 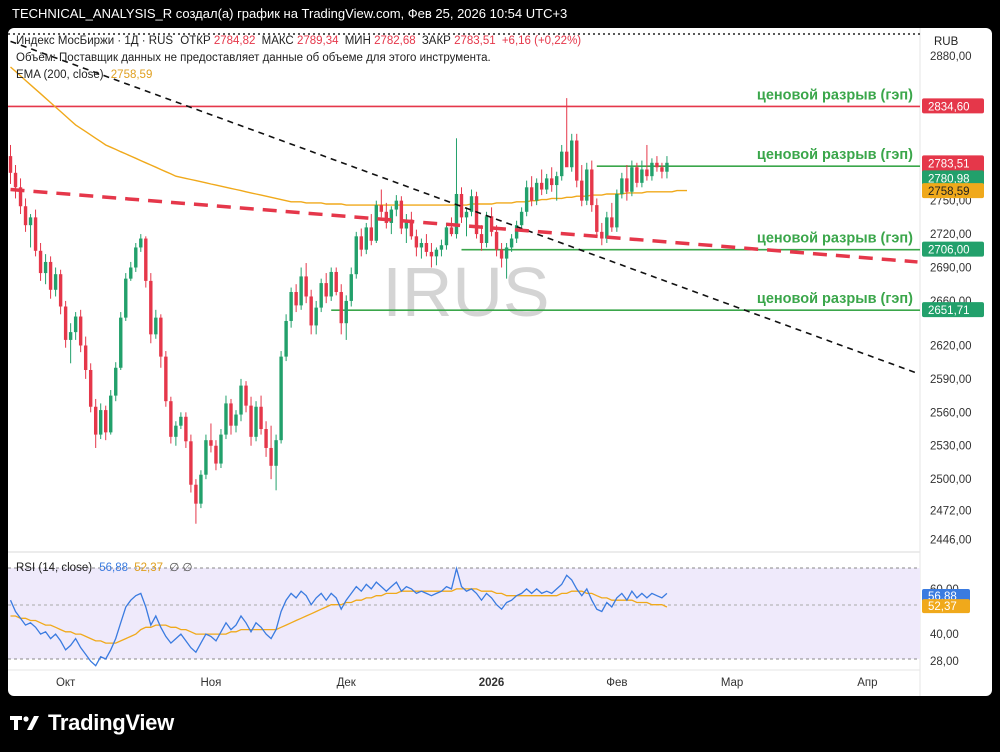 I want to click on rsi-line, so click(x=338, y=616).